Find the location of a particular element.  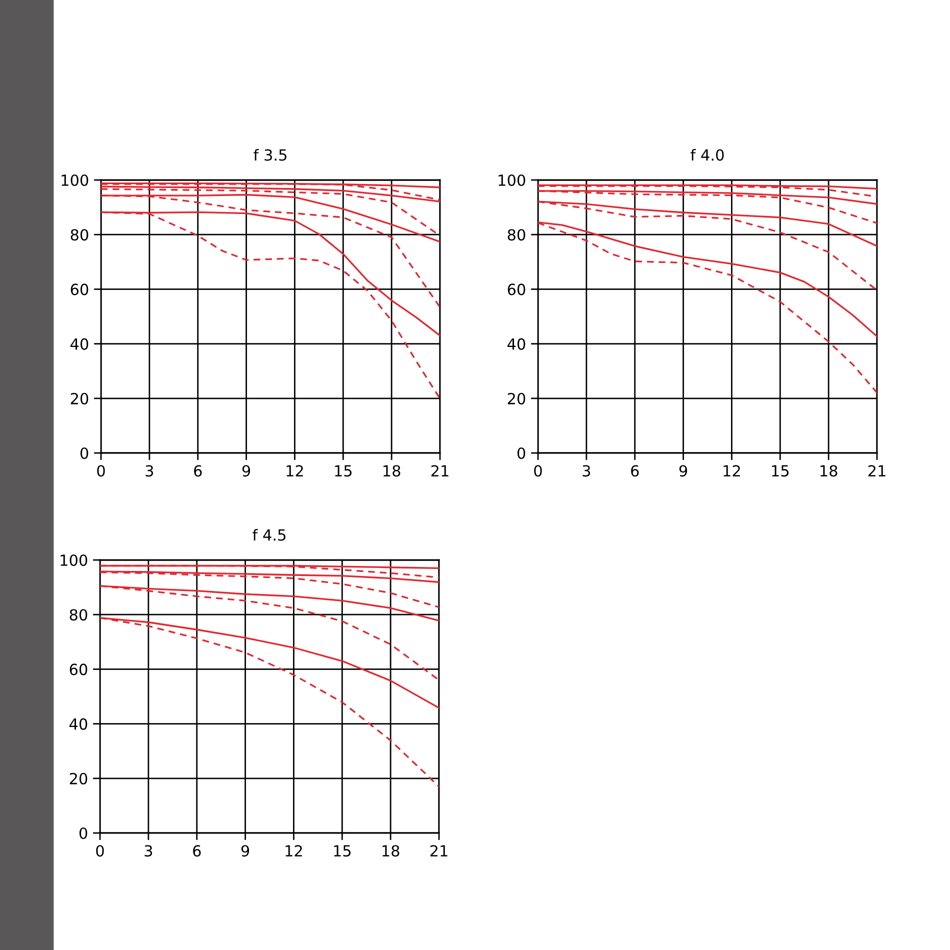

chart-title: f 3.5 is located at coordinates (270, 154).